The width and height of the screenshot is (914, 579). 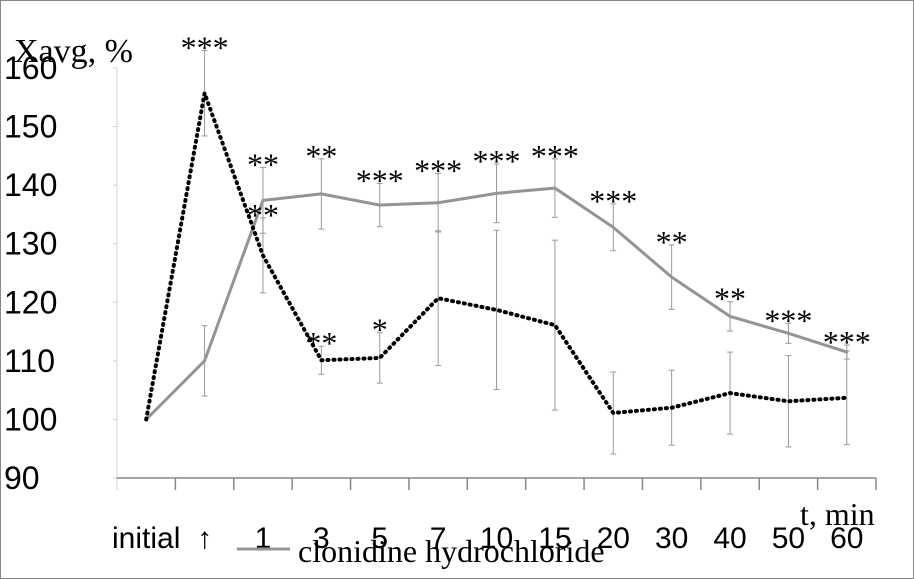 I want to click on x-tick-label: 40, so click(x=729, y=538).